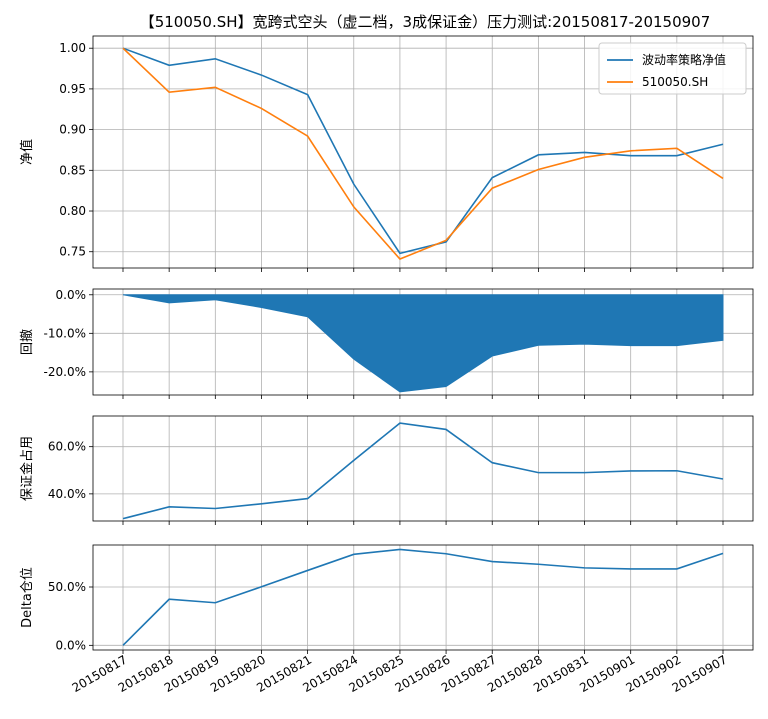 The height and width of the screenshot is (719, 768). Describe the element at coordinates (65, 372) in the screenshot. I see `y-tick-label: -20.0%` at that location.